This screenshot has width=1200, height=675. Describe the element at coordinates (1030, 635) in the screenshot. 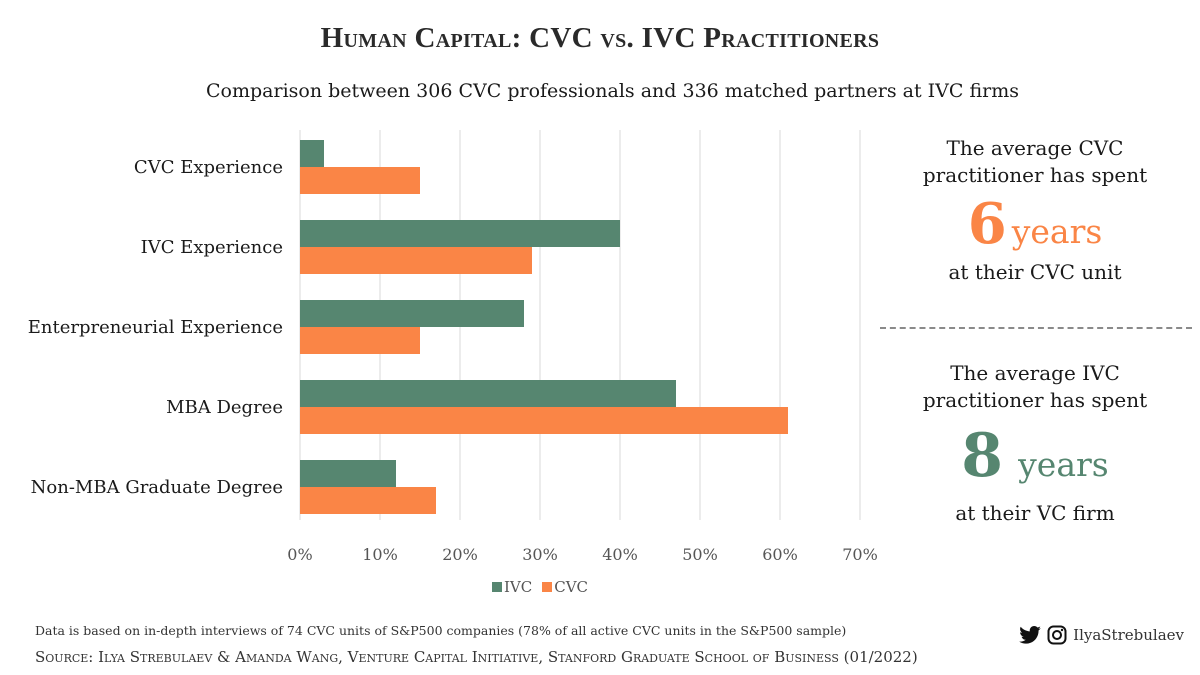

I see `twitter-icon` at that location.